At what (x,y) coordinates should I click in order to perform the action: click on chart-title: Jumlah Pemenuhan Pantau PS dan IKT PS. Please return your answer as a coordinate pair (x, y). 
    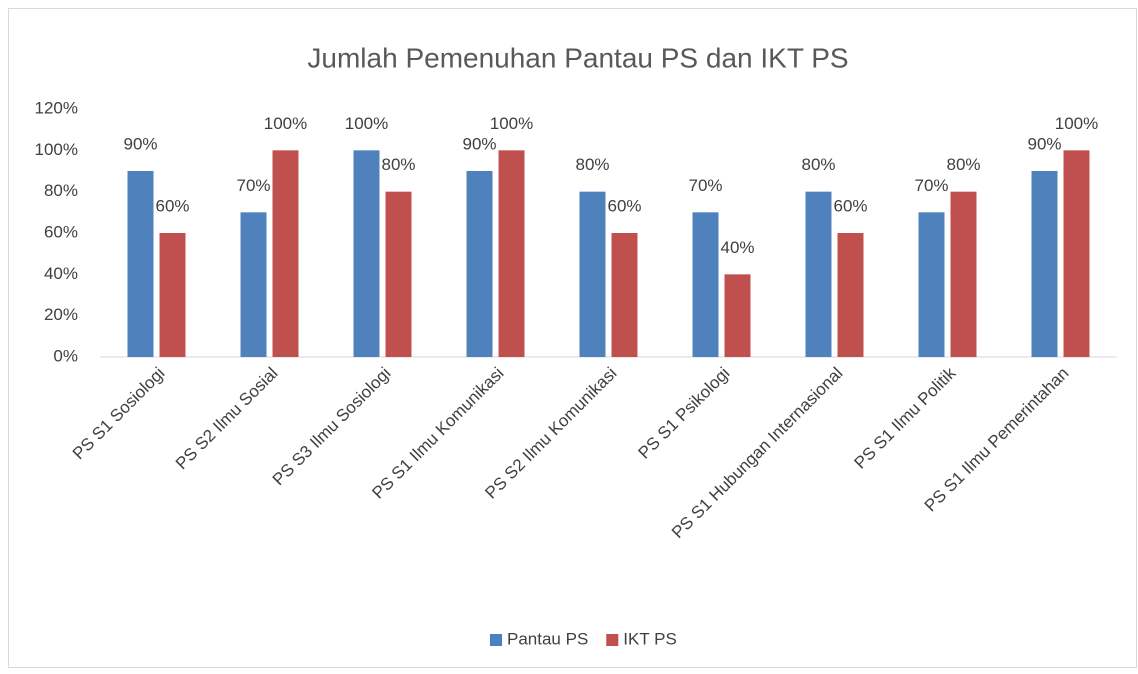
    Looking at the image, I should click on (577, 57).